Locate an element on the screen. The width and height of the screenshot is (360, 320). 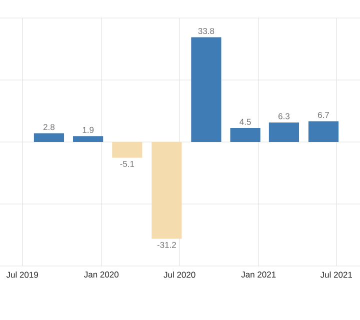
data-label: 6.3 is located at coordinates (284, 116).